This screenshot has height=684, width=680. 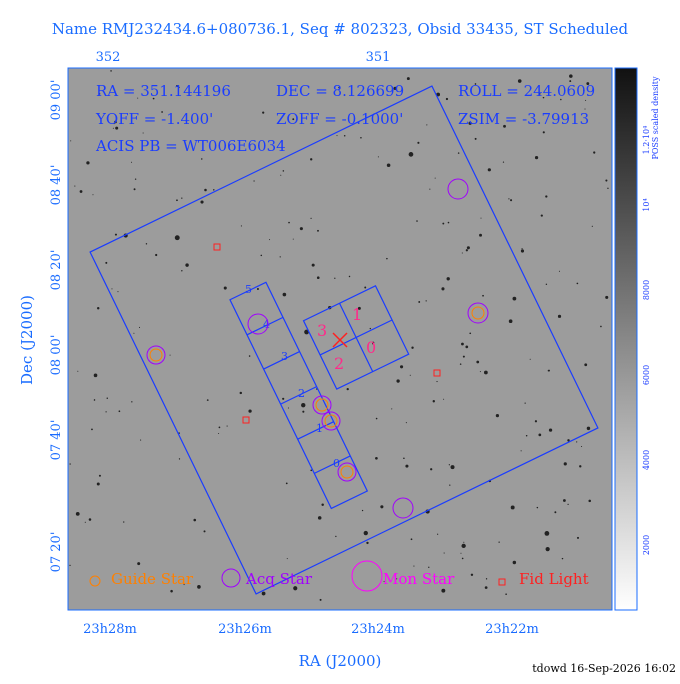 What do you see at coordinates (336, 463) in the screenshot?
I see `chip-label: 0` at bounding box center [336, 463].